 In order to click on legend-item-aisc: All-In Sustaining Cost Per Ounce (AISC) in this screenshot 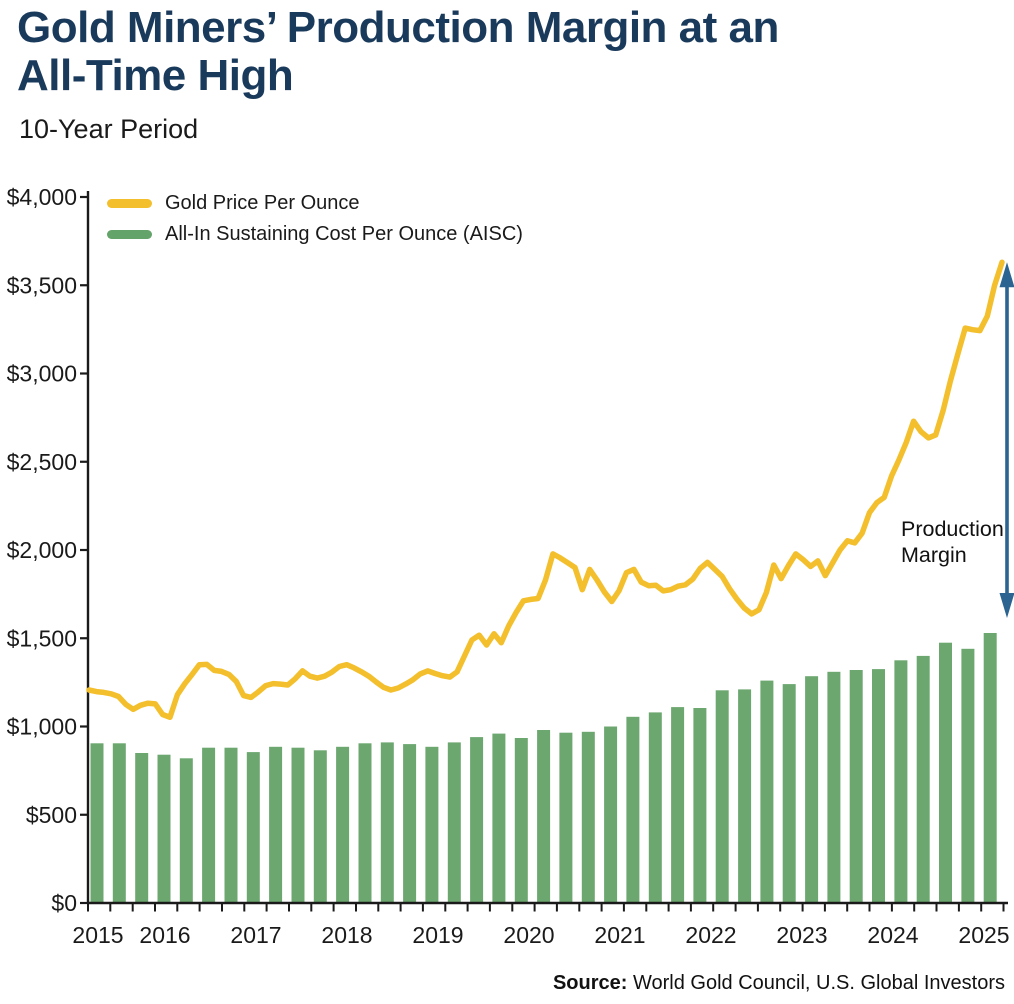, I will do `click(315, 234)`.